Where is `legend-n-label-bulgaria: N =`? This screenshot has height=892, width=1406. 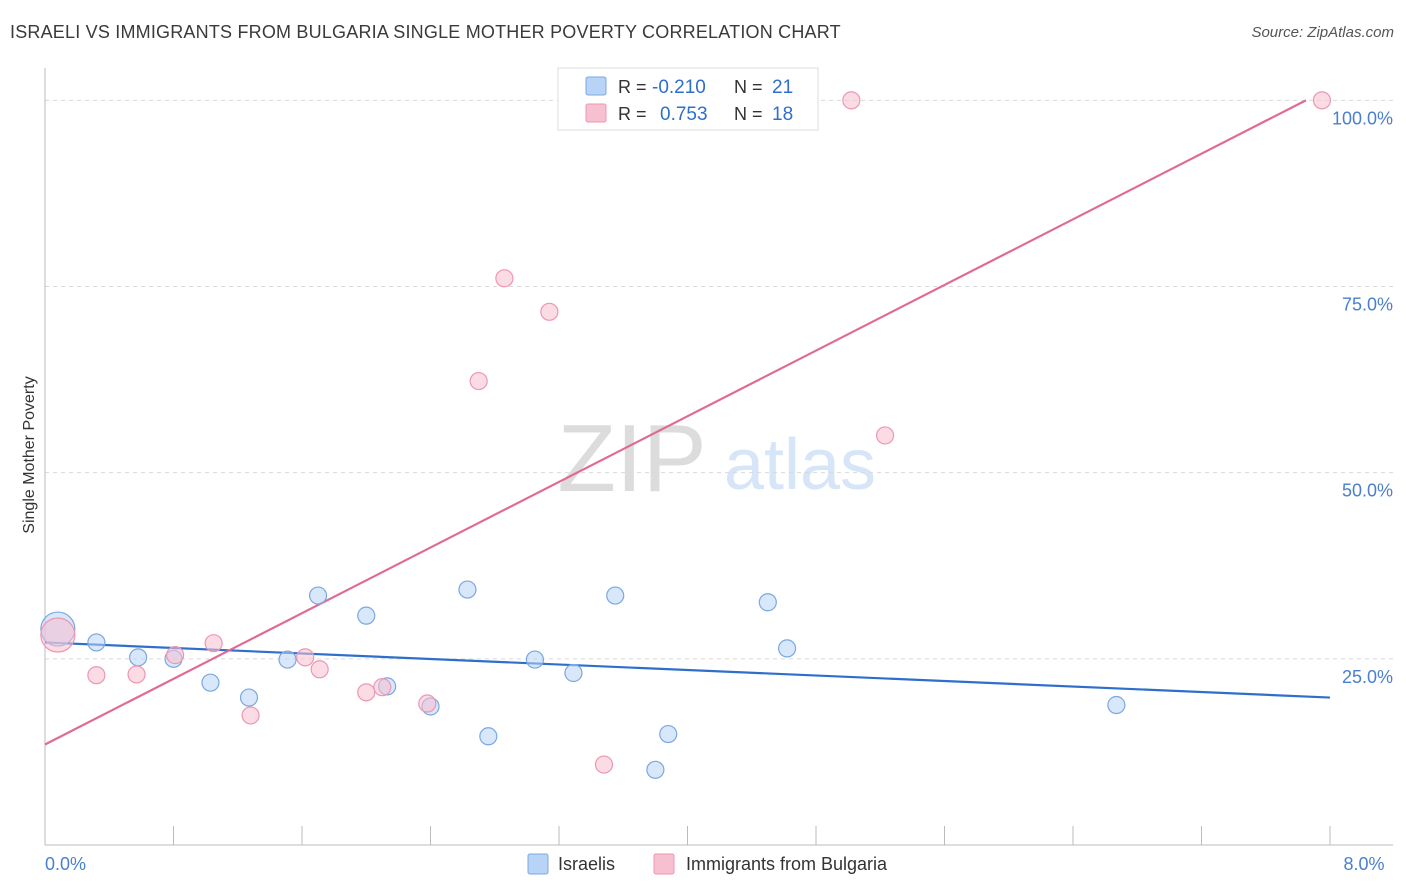
legend-n-label-bulgaria: N = is located at coordinates (748, 114).